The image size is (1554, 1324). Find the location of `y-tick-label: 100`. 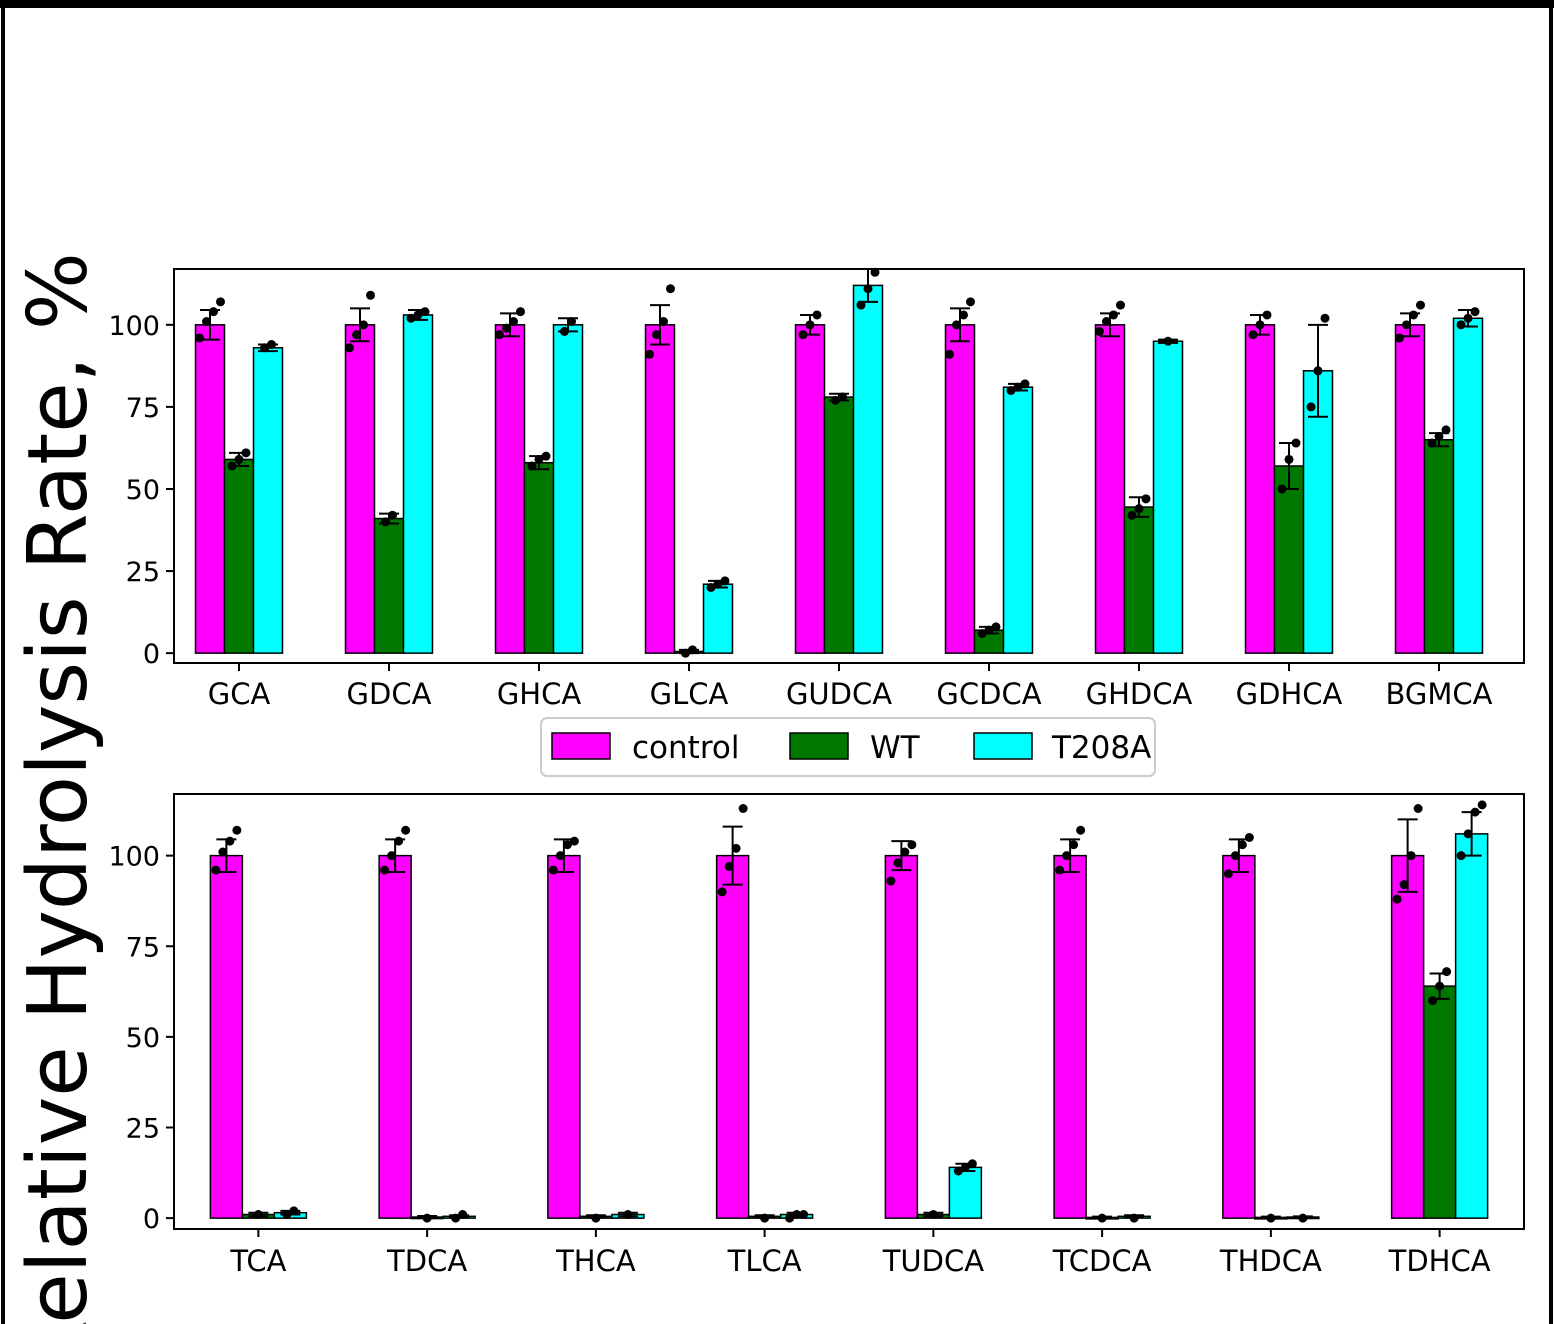

y-tick-label: 100 is located at coordinates (134, 857).